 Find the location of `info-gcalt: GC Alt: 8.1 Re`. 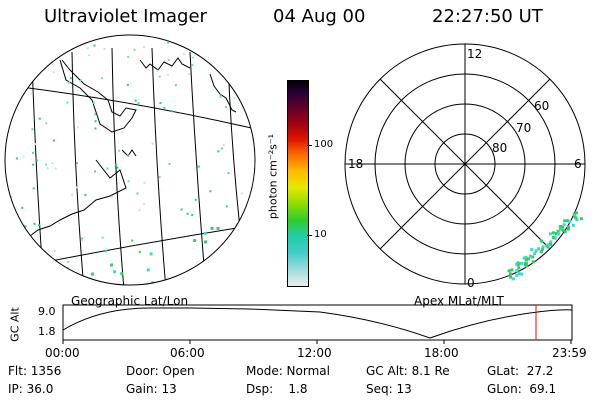

info-gcalt: GC Alt: 8.1 Re is located at coordinates (408, 371).